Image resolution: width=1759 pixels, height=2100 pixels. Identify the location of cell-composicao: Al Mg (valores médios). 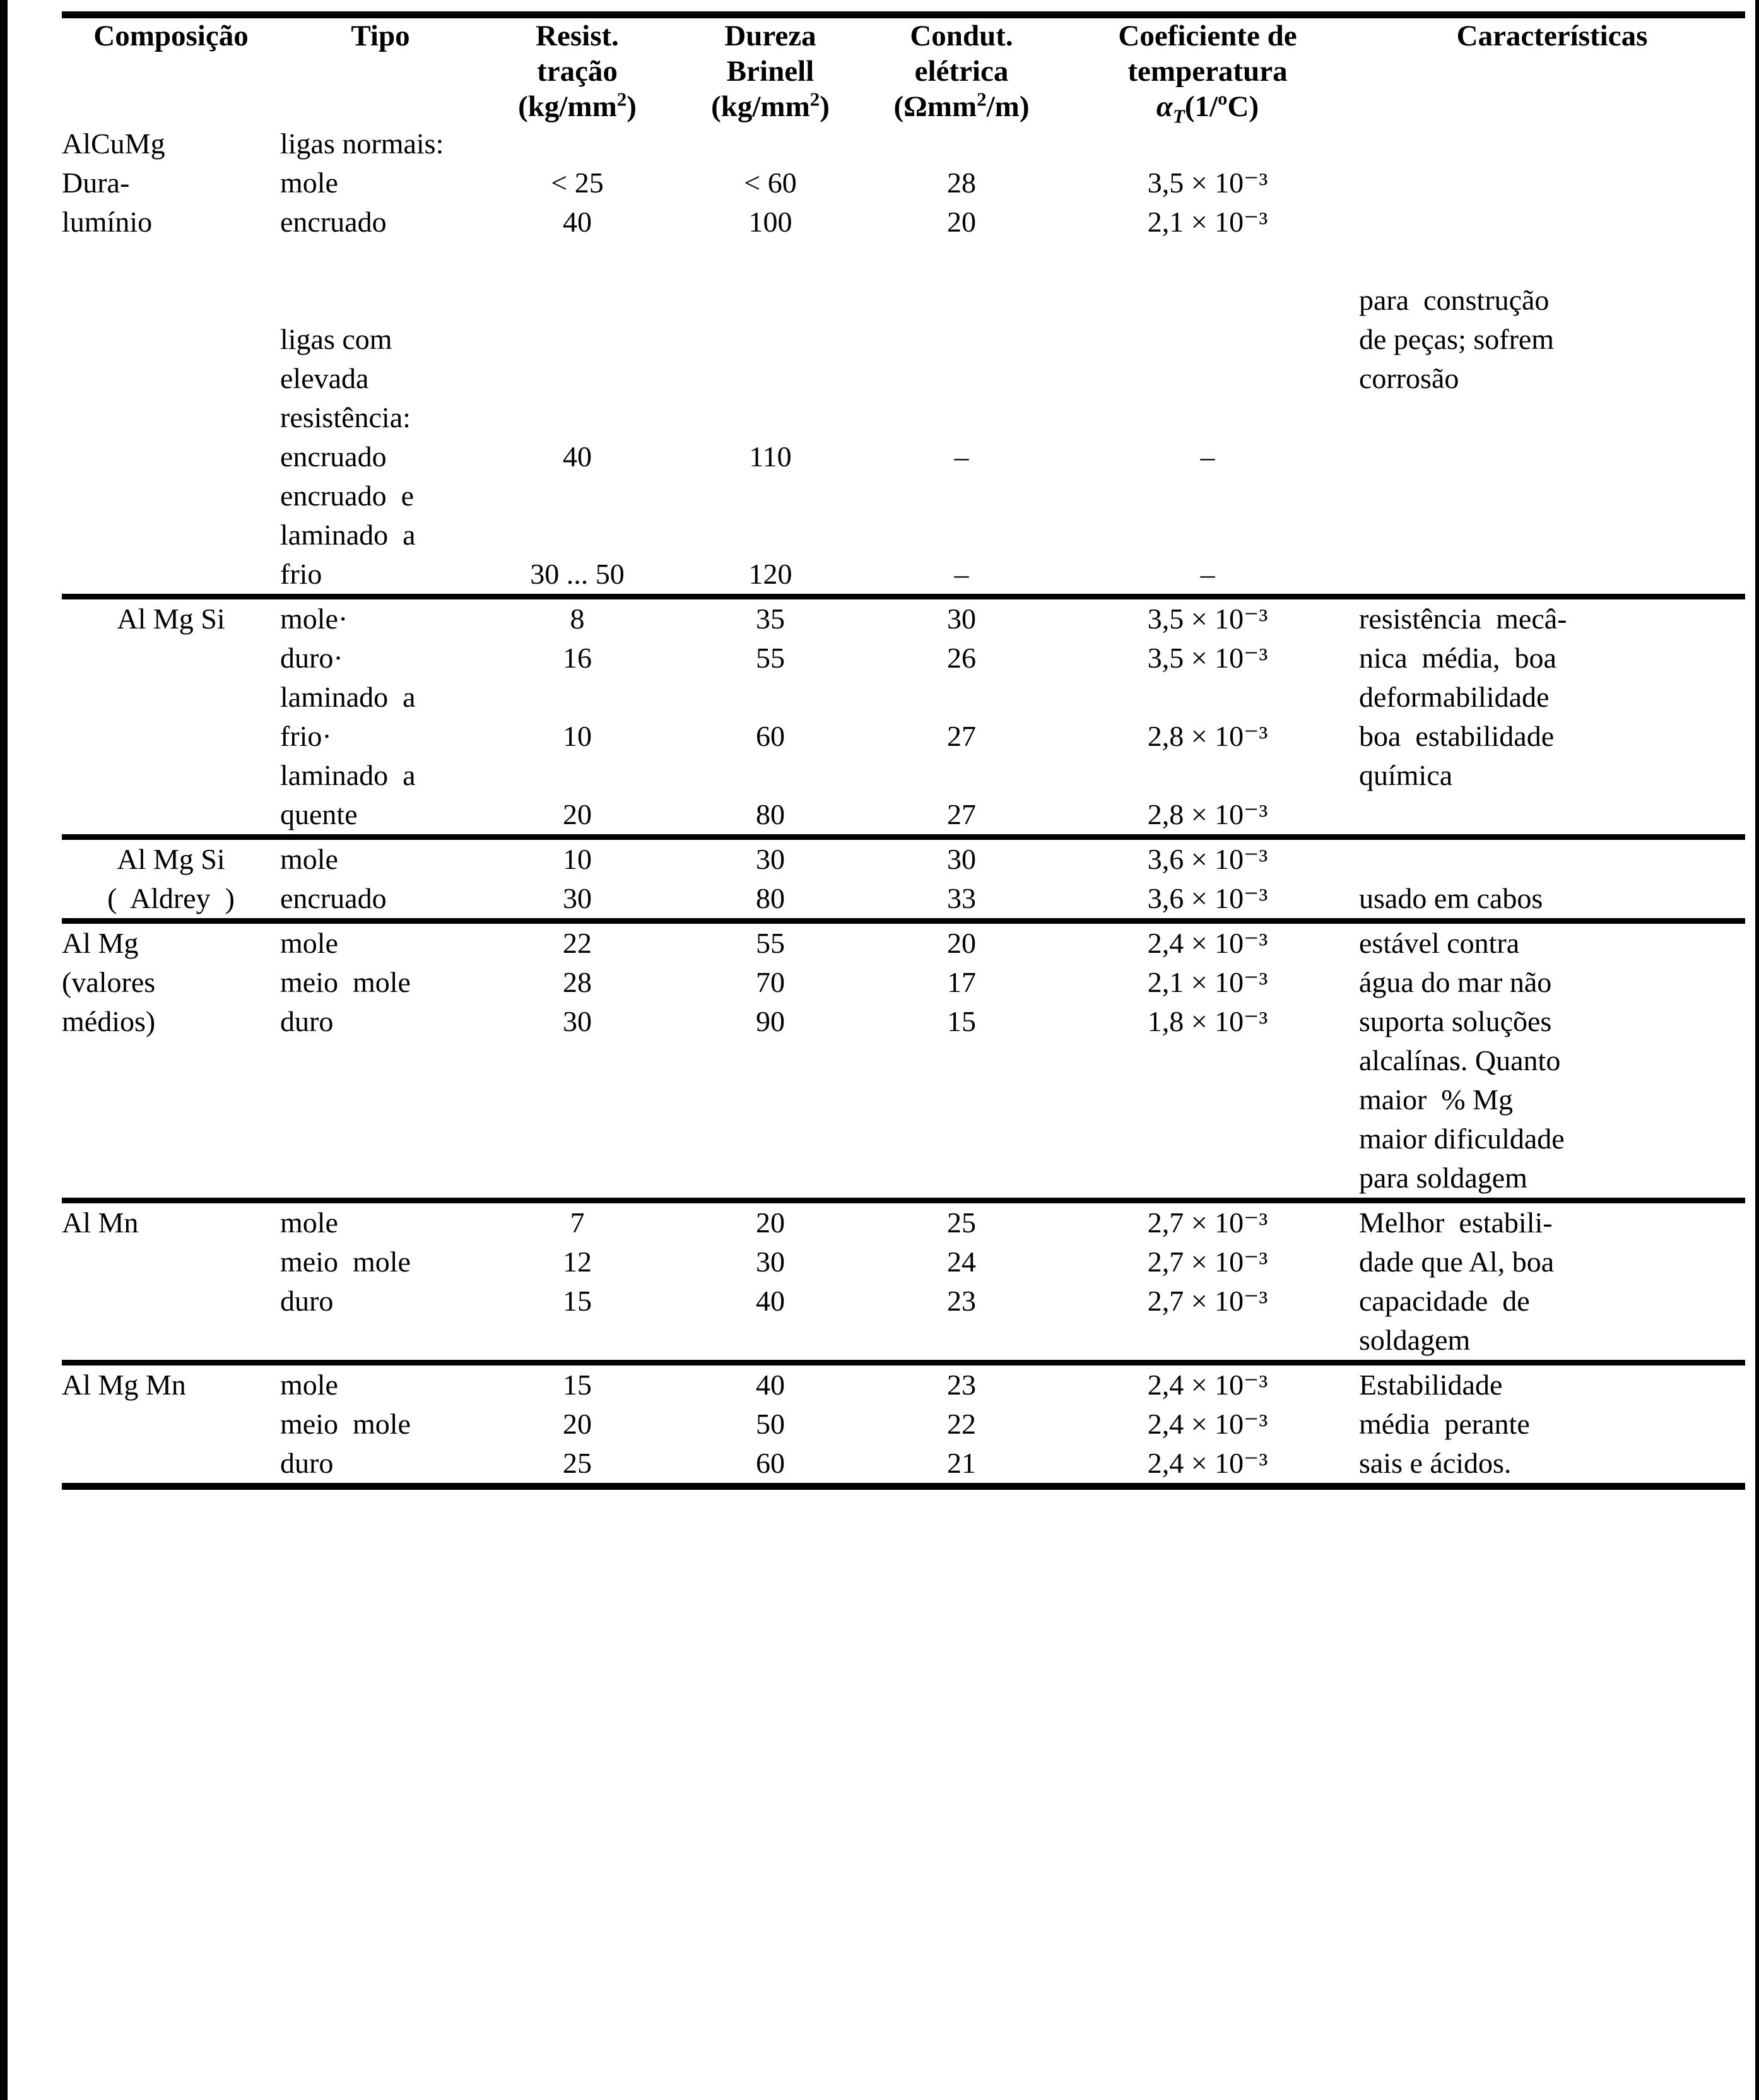
(171, 1059).